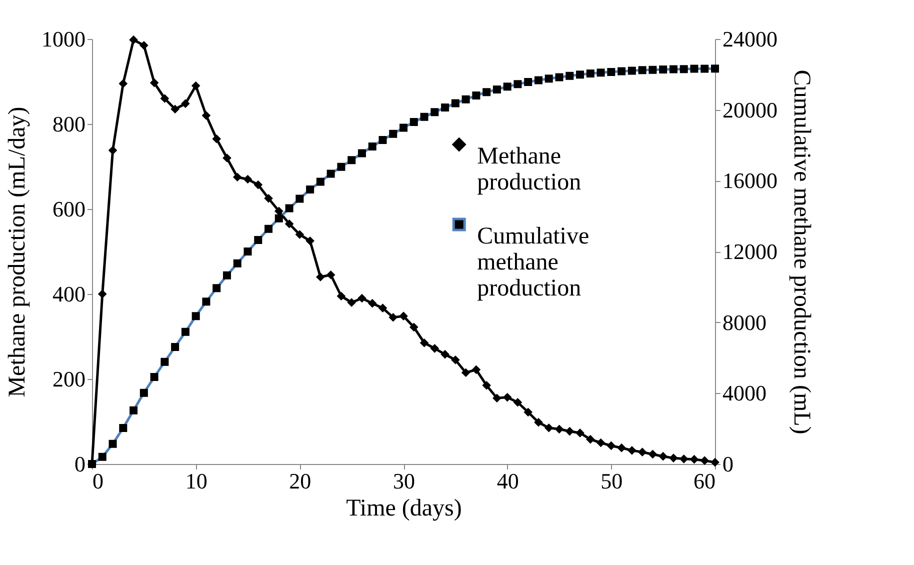 Image resolution: width=914 pixels, height=565 pixels. What do you see at coordinates (80, 464) in the screenshot?
I see `y-tick-label: 0` at bounding box center [80, 464].